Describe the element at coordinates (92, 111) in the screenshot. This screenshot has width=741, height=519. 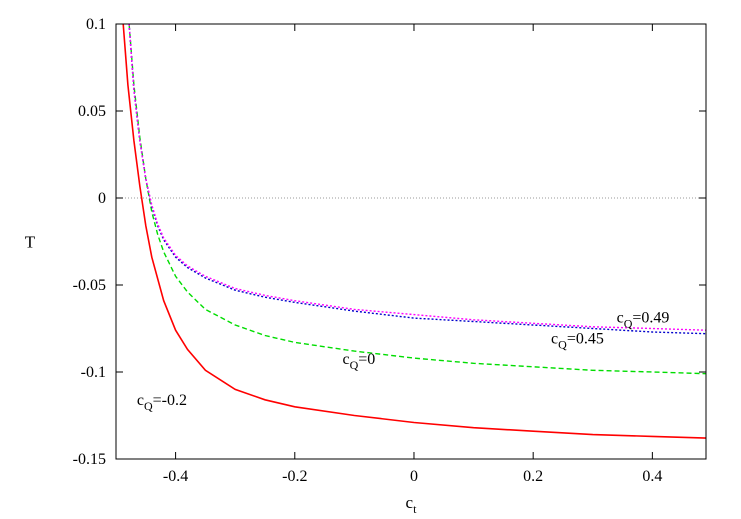
I see `y-tick-label: 0.05` at that location.